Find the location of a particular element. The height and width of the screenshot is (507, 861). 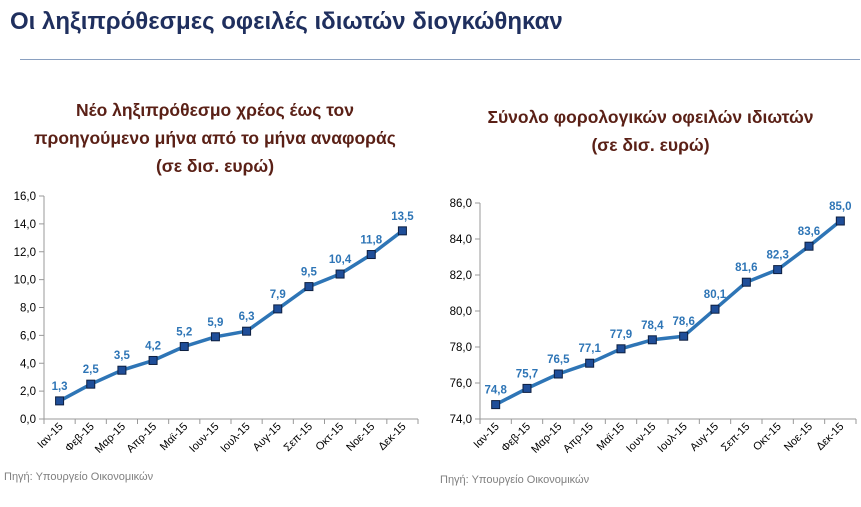

data-label: 1,3 is located at coordinates (60, 387).